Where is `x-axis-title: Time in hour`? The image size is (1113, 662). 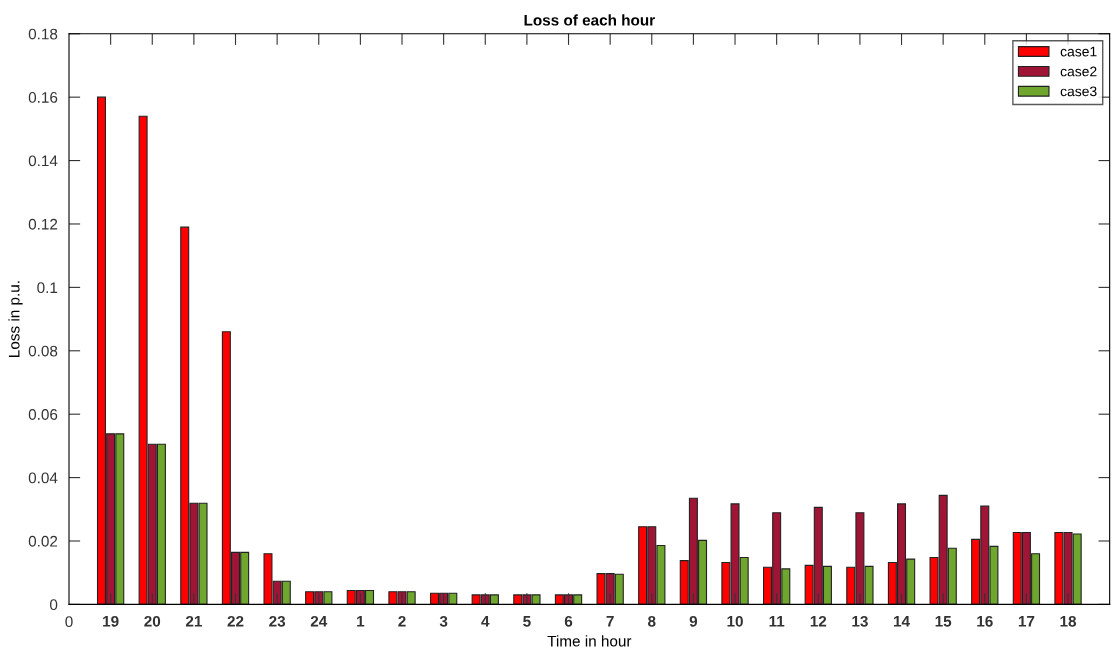
x-axis-title: Time in hour is located at coordinates (589, 641).